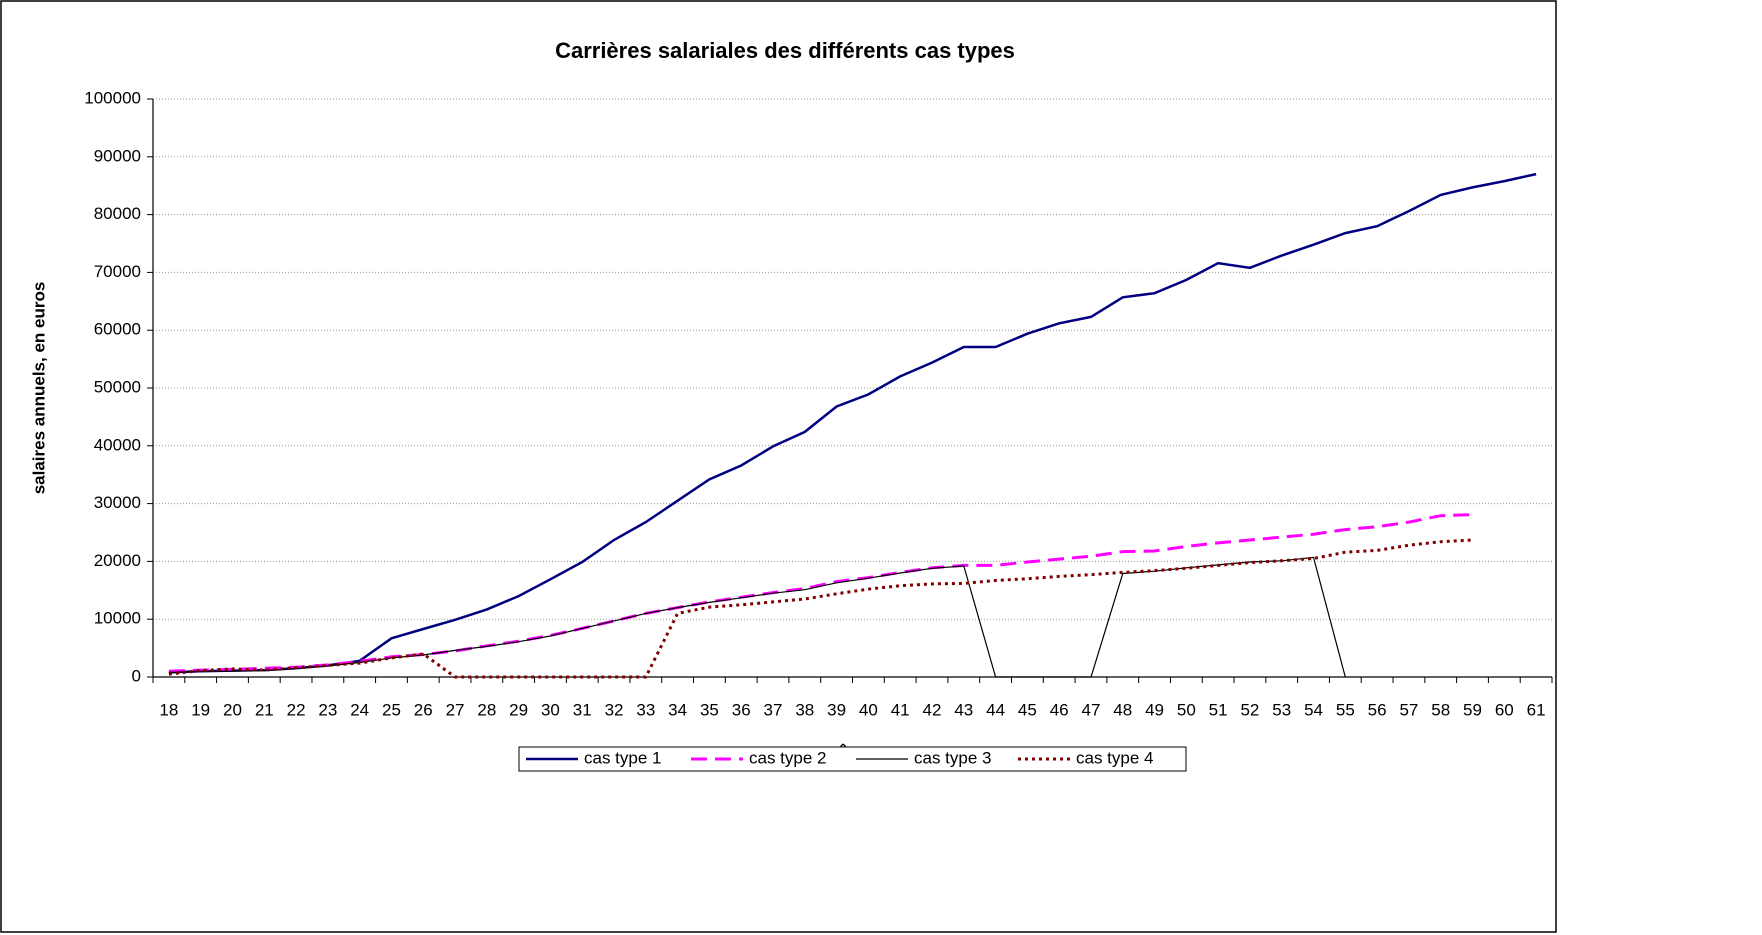 The image size is (1762, 935). I want to click on y-tick-label: 10000, so click(117, 618).